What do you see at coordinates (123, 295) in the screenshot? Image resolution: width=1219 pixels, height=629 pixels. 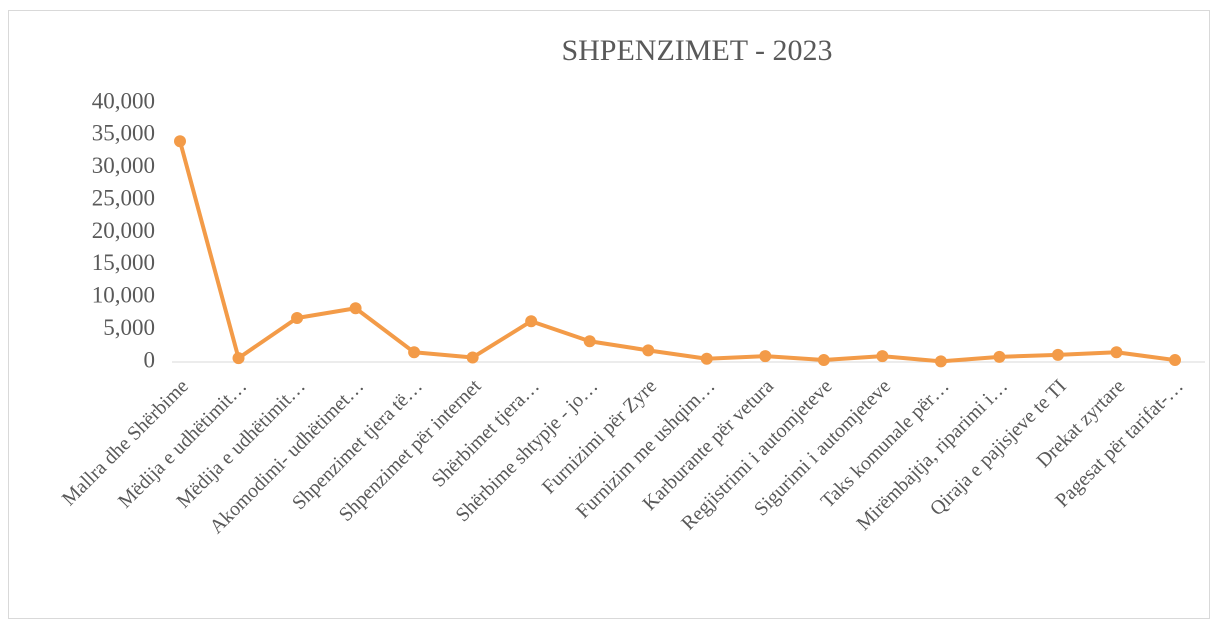 I see `y-tick-label: 10,000` at bounding box center [123, 295].